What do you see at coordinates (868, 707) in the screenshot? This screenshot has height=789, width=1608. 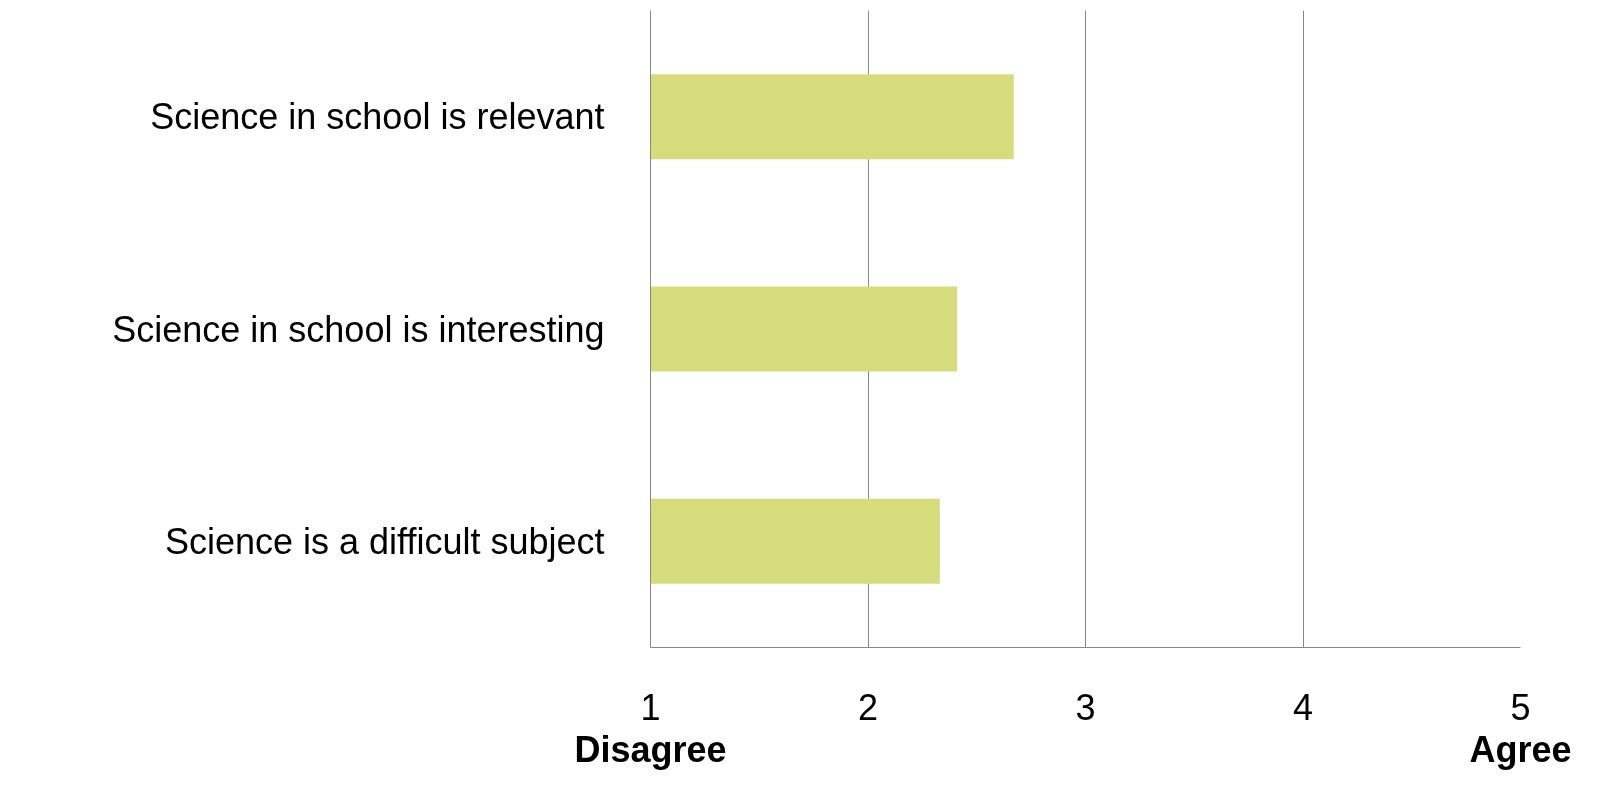 I see `x-tick-label: 2` at bounding box center [868, 707].